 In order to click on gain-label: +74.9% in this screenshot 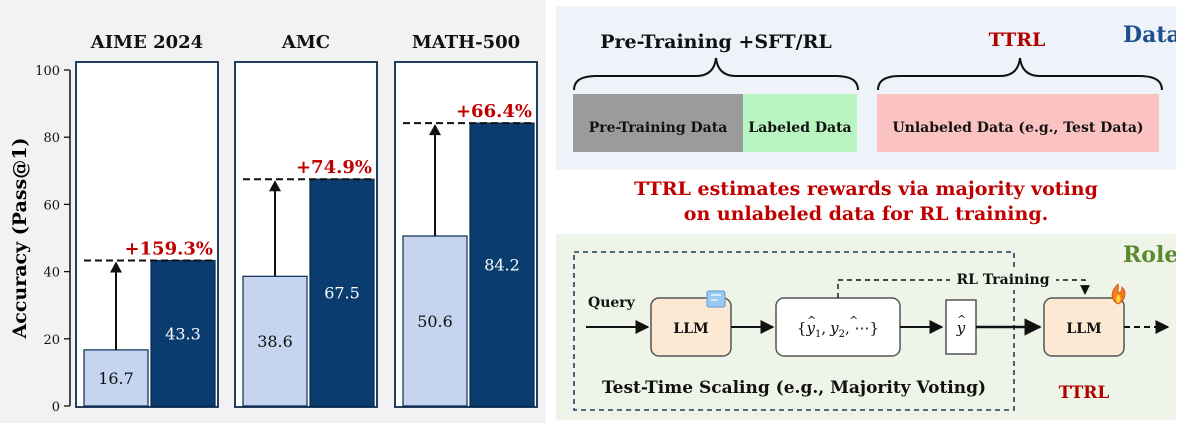, I will do `click(334, 167)`.